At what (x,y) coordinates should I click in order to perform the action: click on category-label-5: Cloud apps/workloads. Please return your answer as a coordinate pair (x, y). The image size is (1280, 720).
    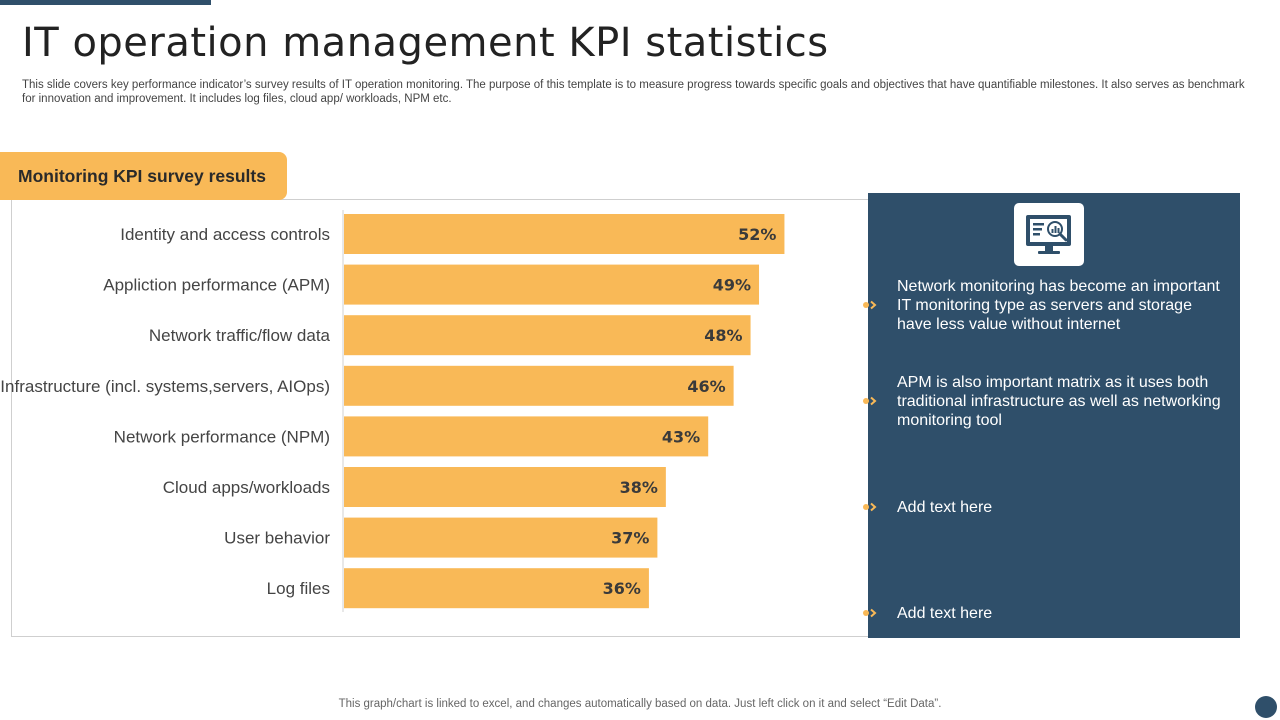
    Looking at the image, I should click on (246, 487).